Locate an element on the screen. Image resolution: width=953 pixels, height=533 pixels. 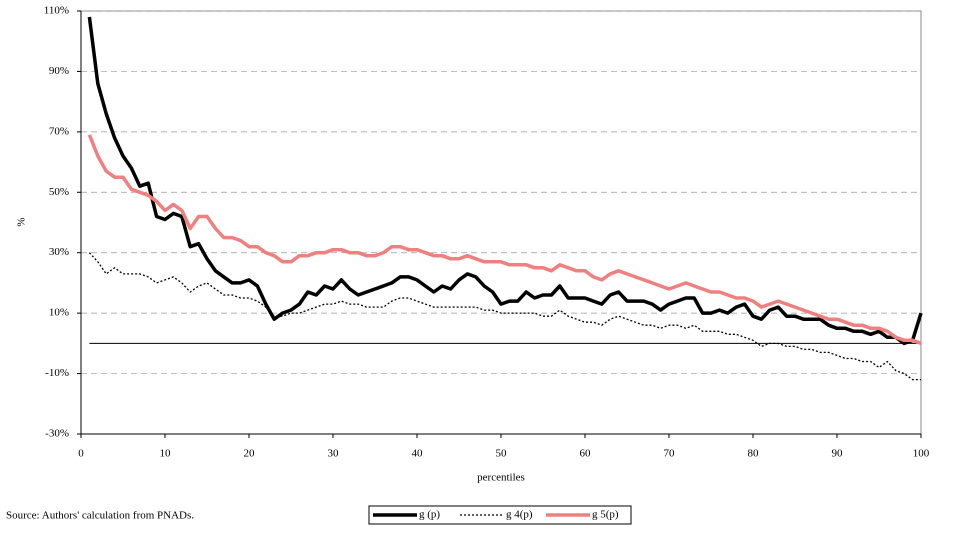
x-tick-label: 60 is located at coordinates (586, 454).